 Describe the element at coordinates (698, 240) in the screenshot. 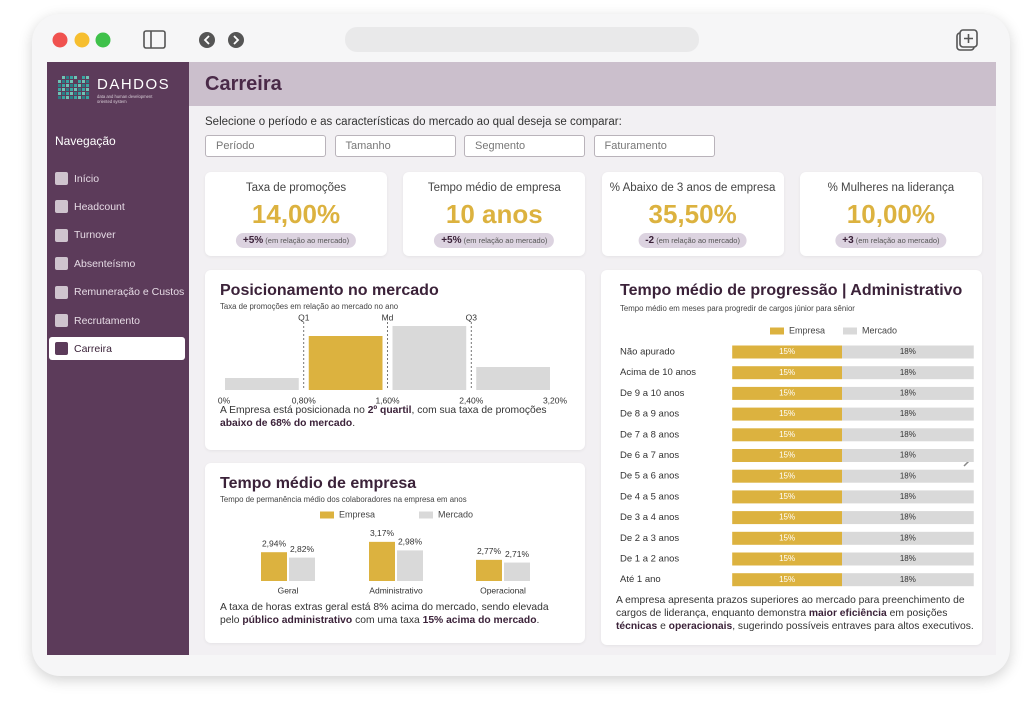

I see `kpi-delta-note: (em relação ao mercado)` at that location.